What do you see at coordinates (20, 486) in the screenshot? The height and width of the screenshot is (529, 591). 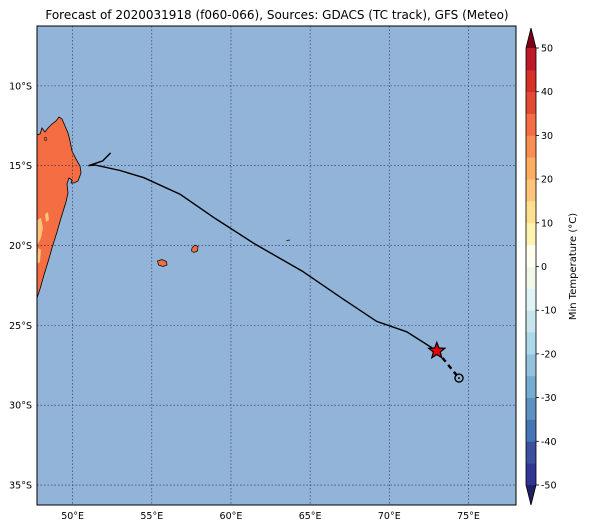 I see `latitude-tick-label: 35°S` at bounding box center [20, 486].